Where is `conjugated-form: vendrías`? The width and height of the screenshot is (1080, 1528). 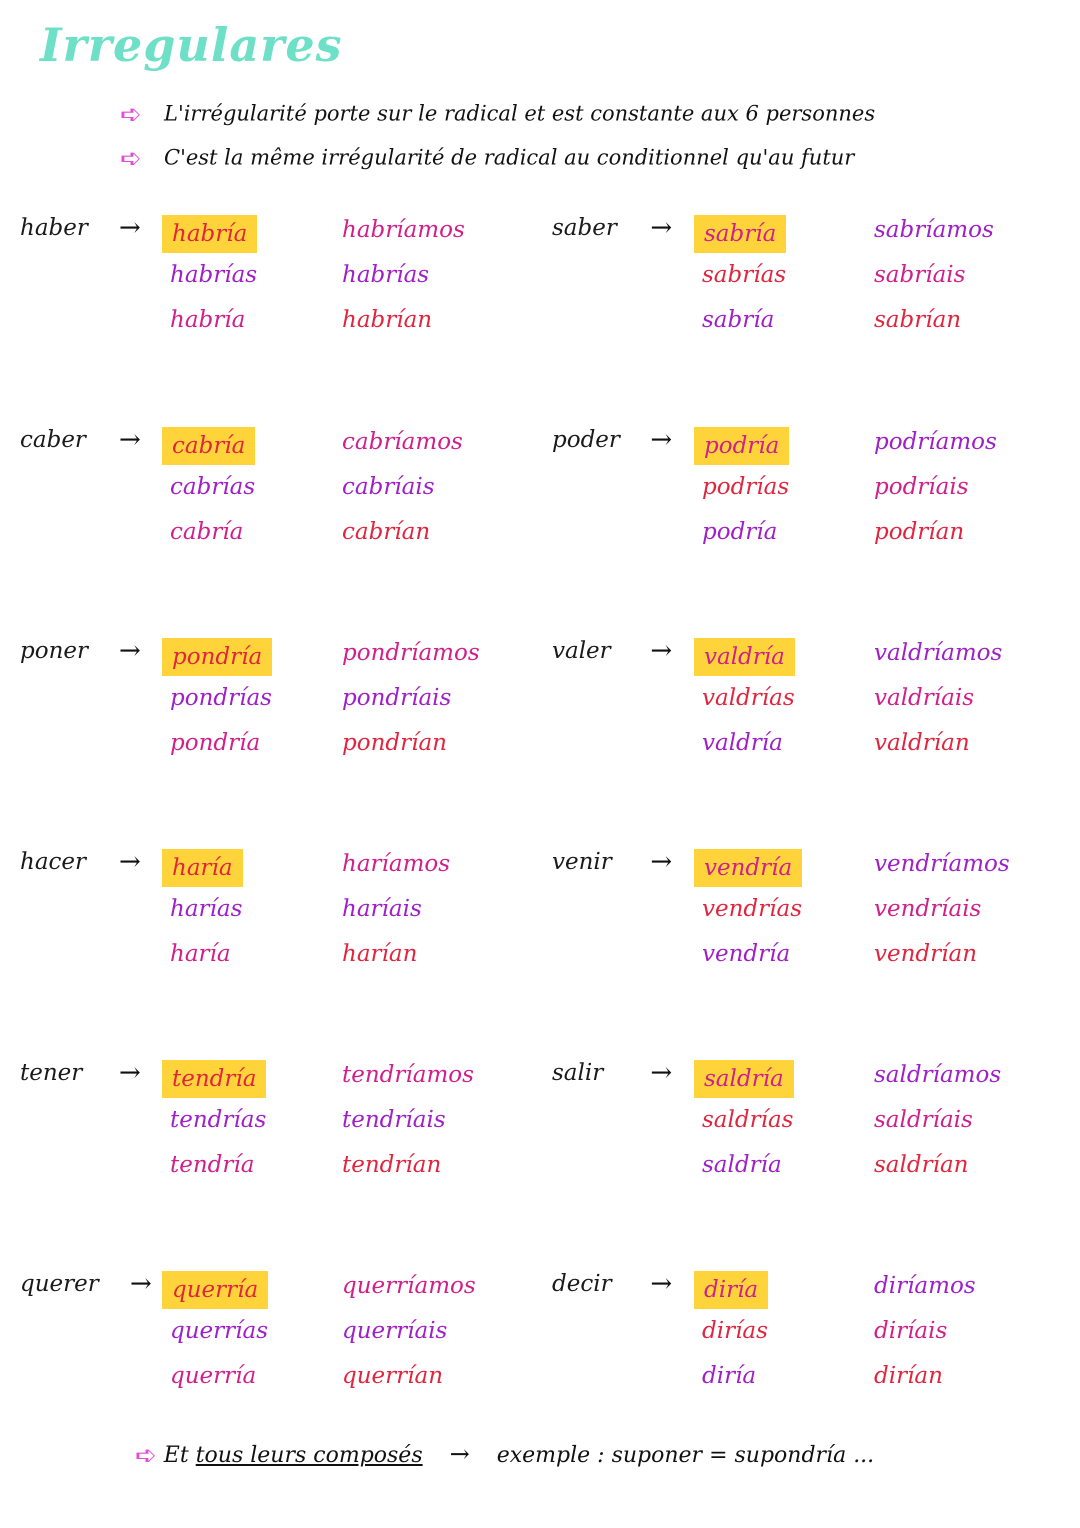 conjugated-form: vendrías is located at coordinates (752, 909).